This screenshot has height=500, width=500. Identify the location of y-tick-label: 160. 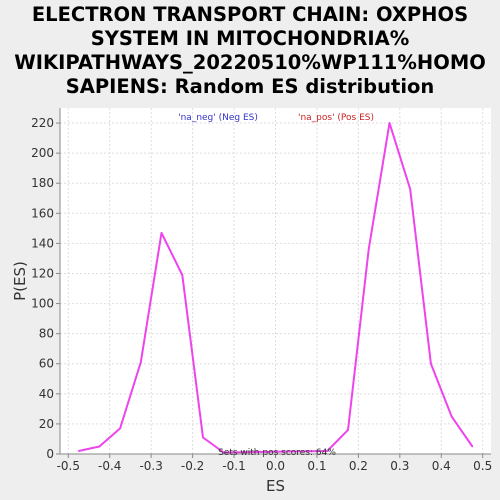
(42, 213).